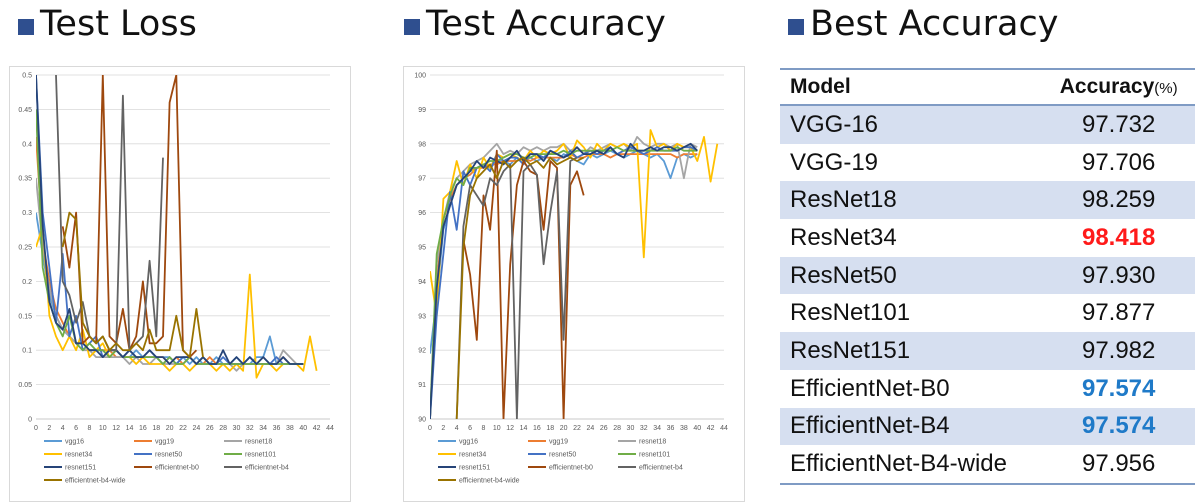 The width and height of the screenshot is (1201, 504). I want to click on series-line-efficientnet-b0, so click(523, 284).